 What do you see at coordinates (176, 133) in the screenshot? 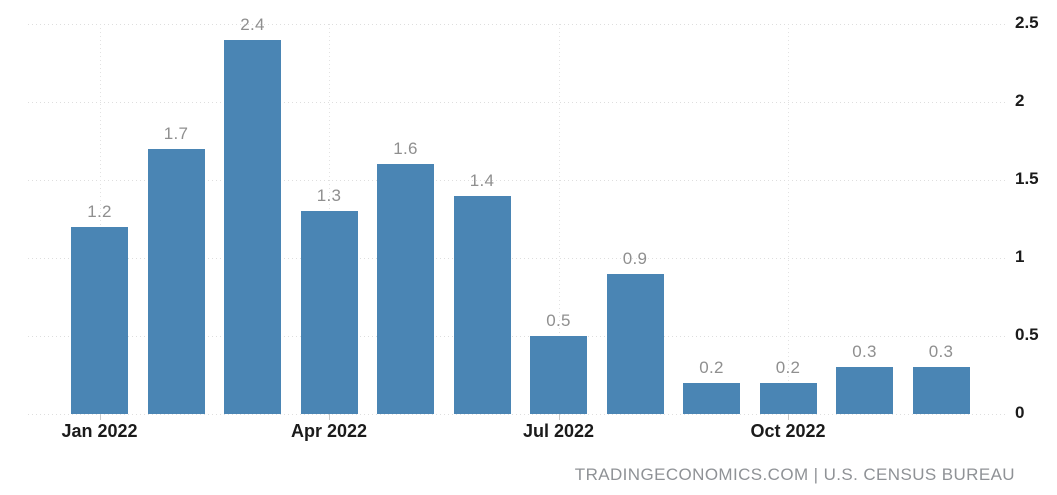
I see `bar-value-label: 1.7` at bounding box center [176, 133].